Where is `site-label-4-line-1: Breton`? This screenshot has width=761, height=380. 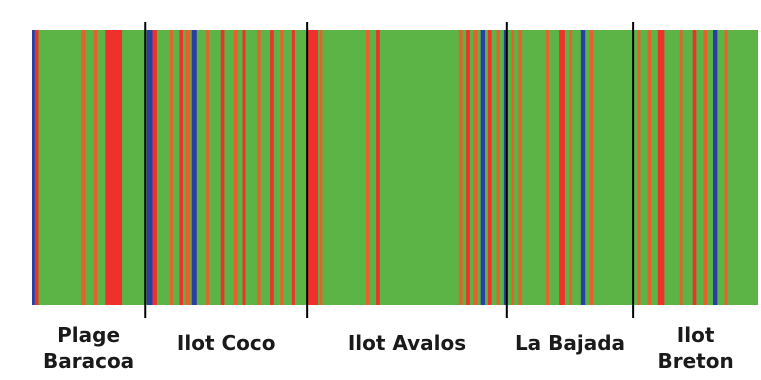
site-label-4-line-1: Breton is located at coordinates (695, 361).